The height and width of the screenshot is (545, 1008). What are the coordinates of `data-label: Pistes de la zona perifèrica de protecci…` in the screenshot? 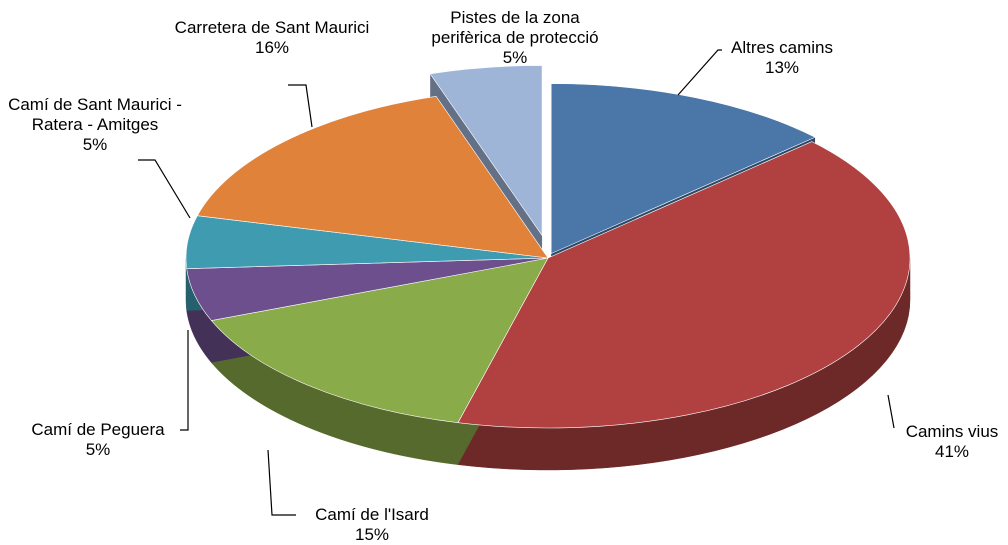 It's located at (515, 38).